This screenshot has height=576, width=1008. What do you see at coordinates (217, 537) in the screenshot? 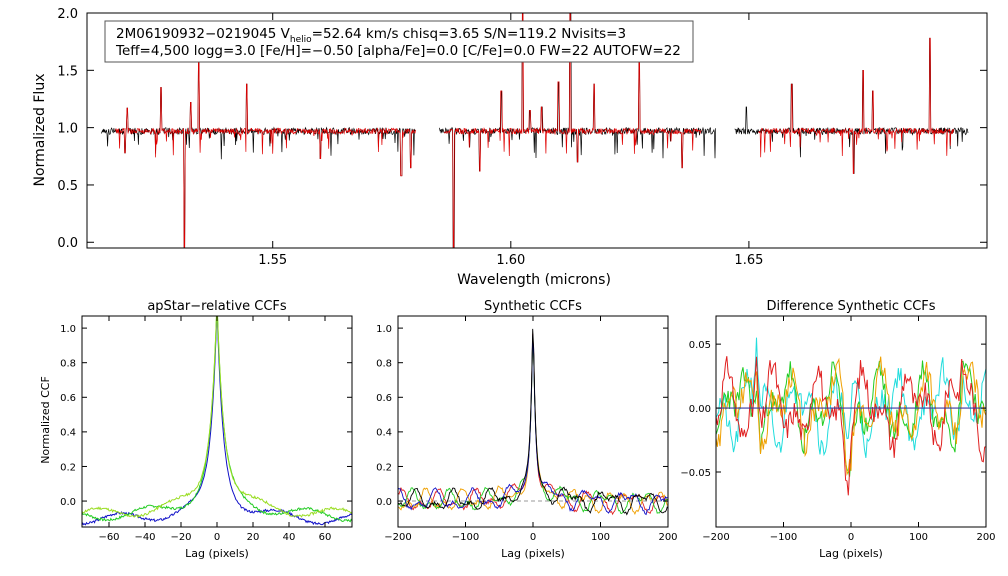
I see `apstar-ccf-xtick-label: 0` at bounding box center [217, 537].